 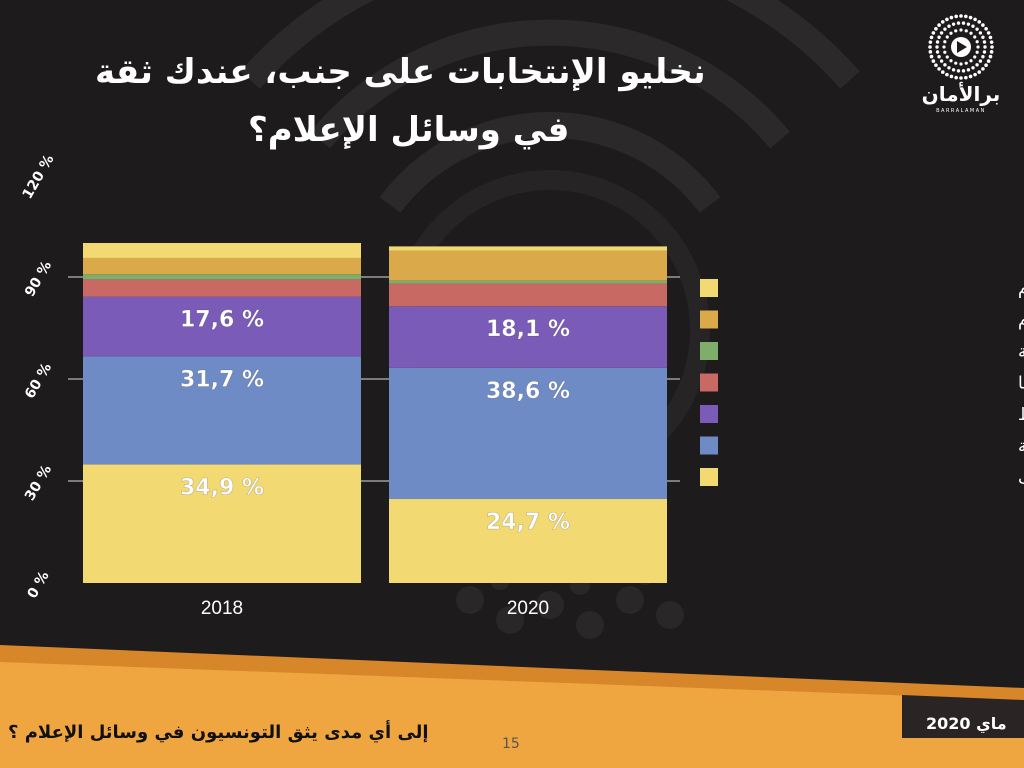 I want to click on chart-title-line-2: في وسائل الإعلام؟, so click(x=409, y=130).